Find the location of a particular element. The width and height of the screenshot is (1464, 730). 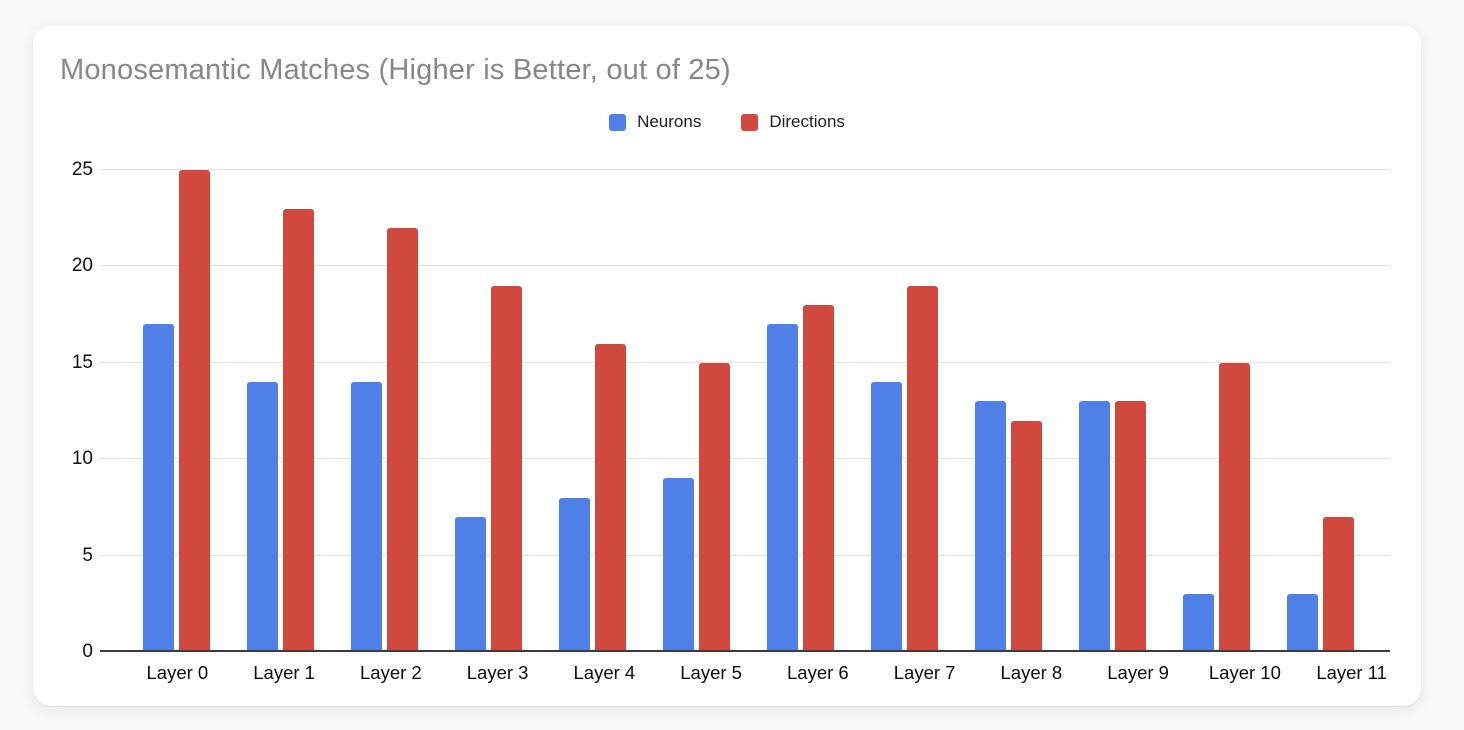

legend-label: Directions is located at coordinates (807, 121).